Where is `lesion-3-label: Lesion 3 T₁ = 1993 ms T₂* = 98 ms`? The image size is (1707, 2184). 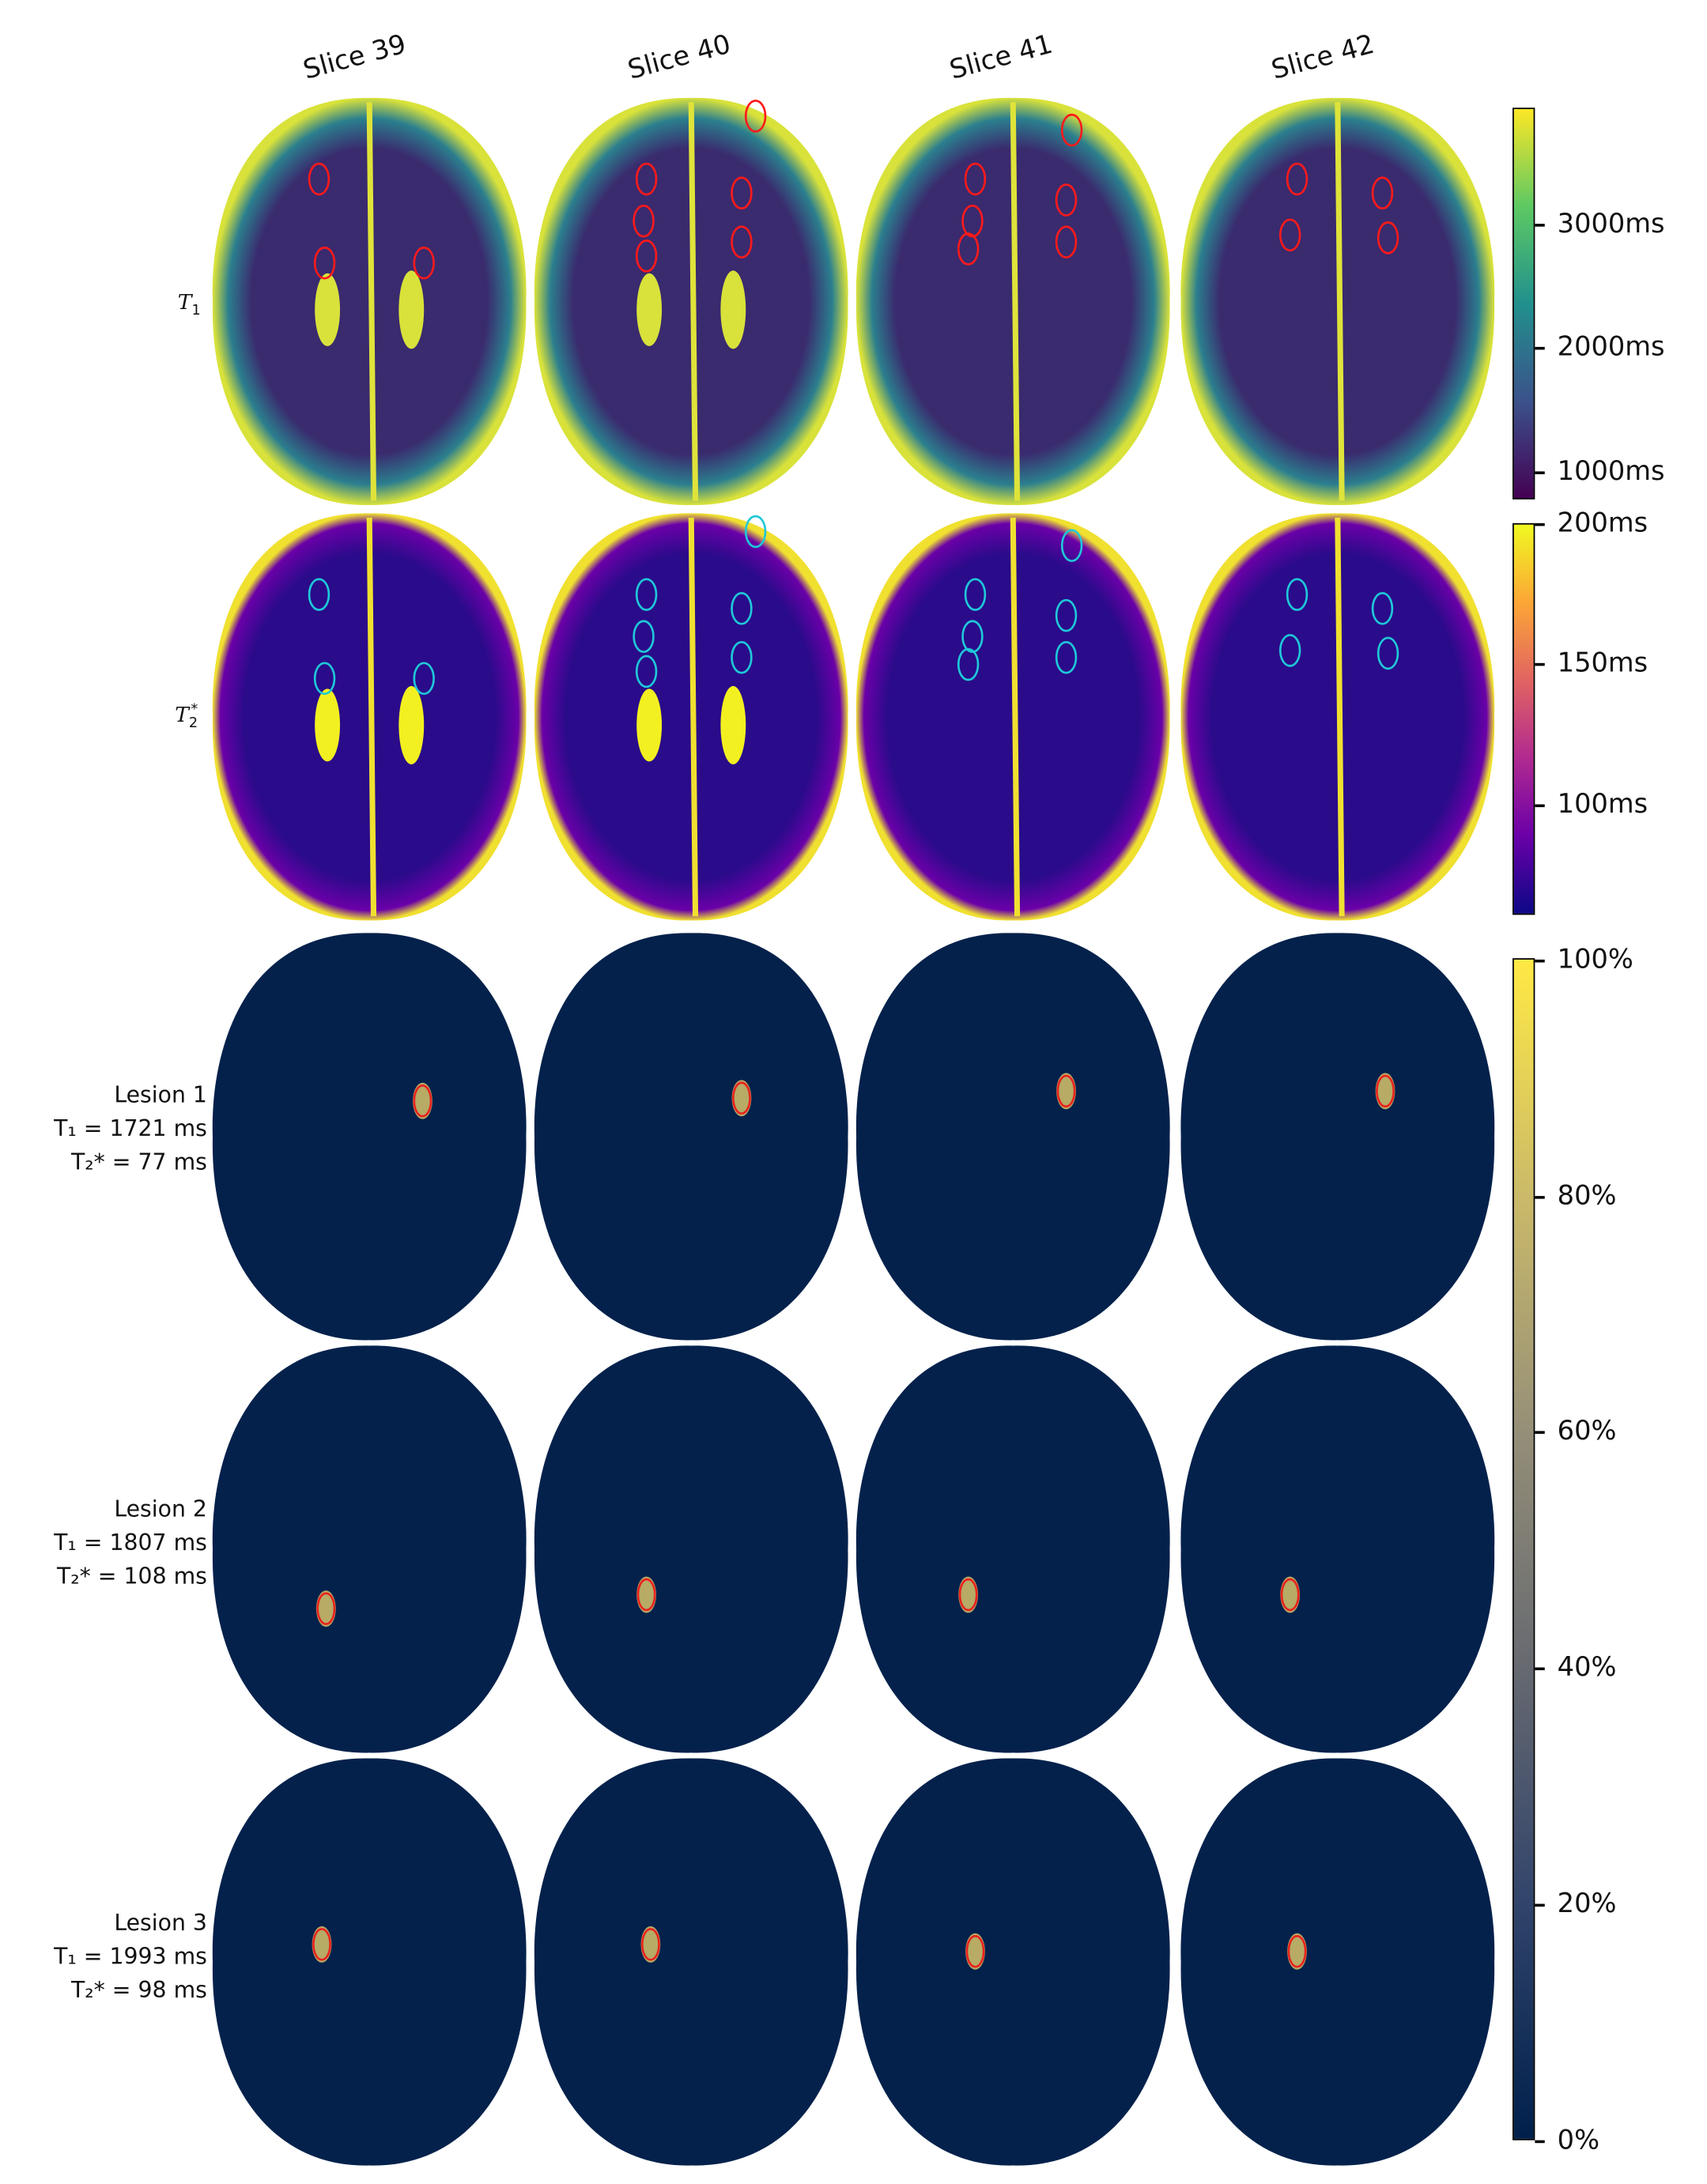 lesion-3-label: Lesion 3 T₁ = 1993 ms T₂* = 98 ms is located at coordinates (130, 1956).